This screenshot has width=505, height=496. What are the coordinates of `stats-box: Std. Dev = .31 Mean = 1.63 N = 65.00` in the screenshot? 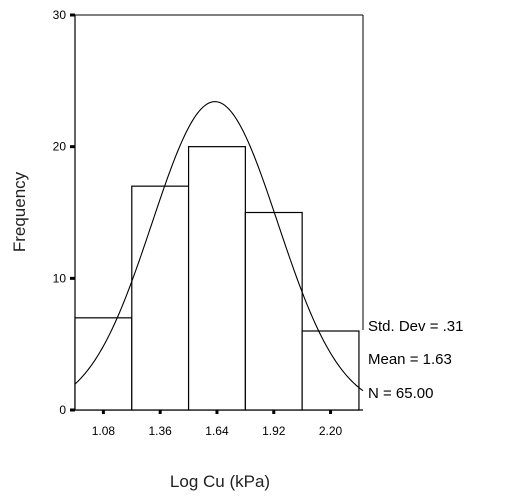 It's located at (415, 360).